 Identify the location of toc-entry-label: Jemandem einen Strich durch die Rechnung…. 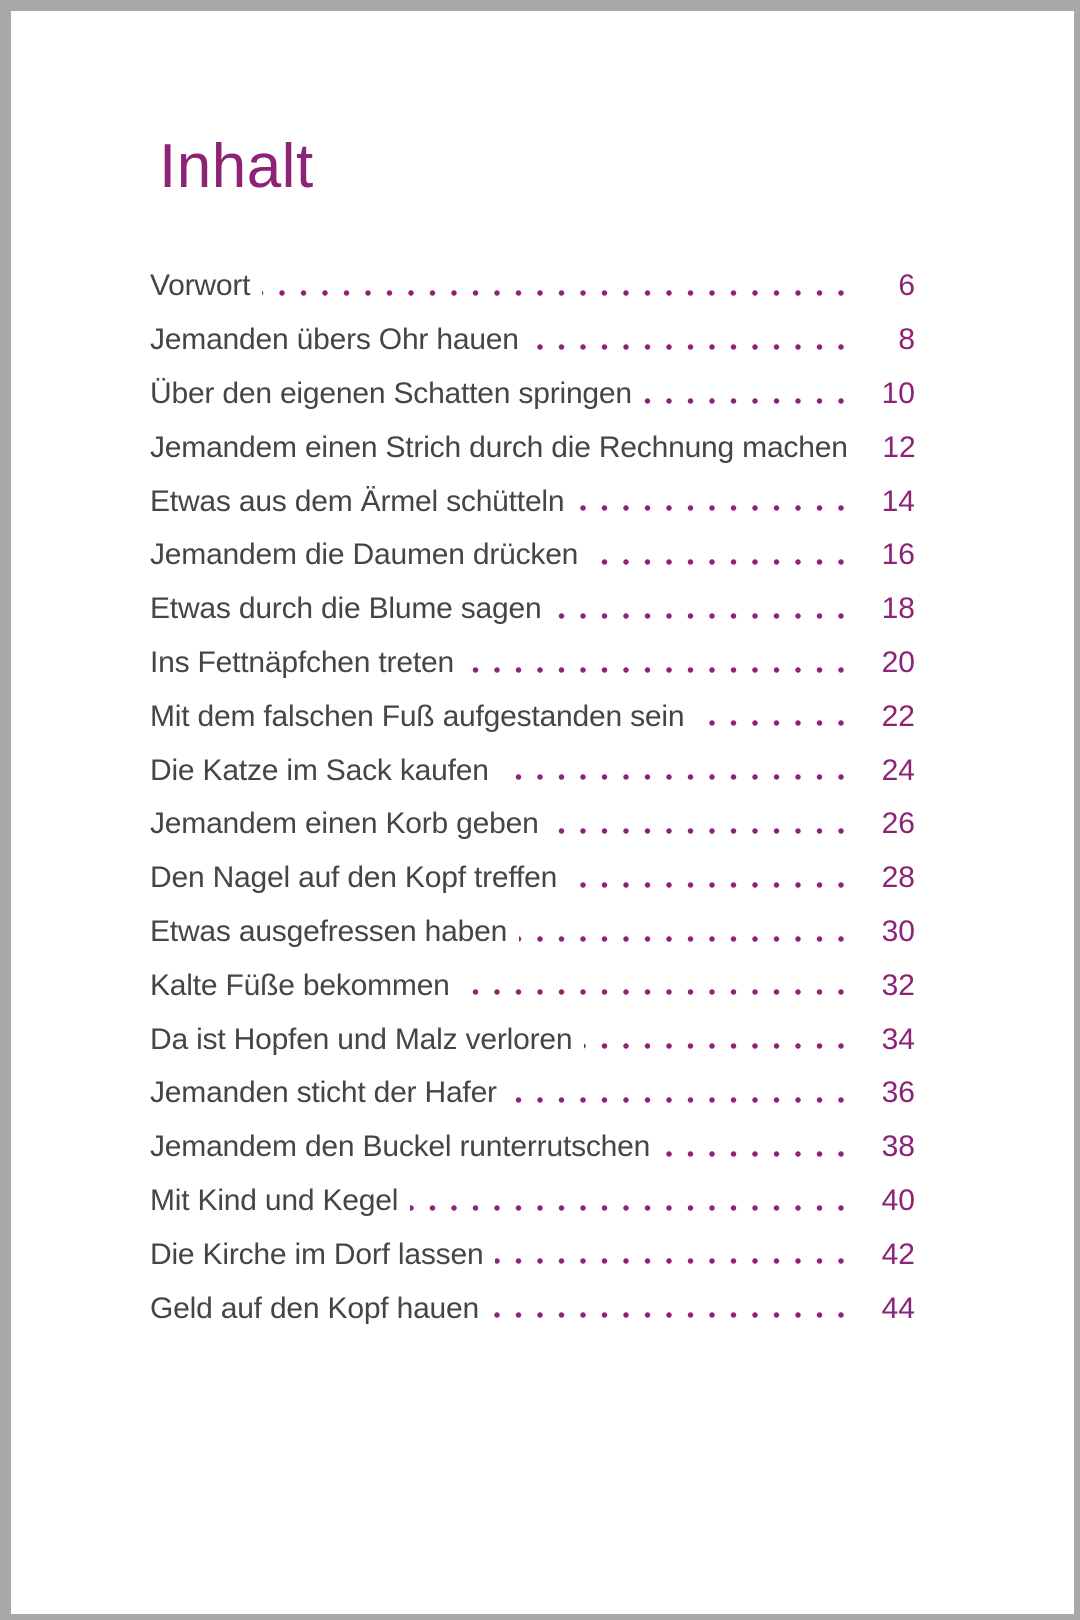
(505, 447).